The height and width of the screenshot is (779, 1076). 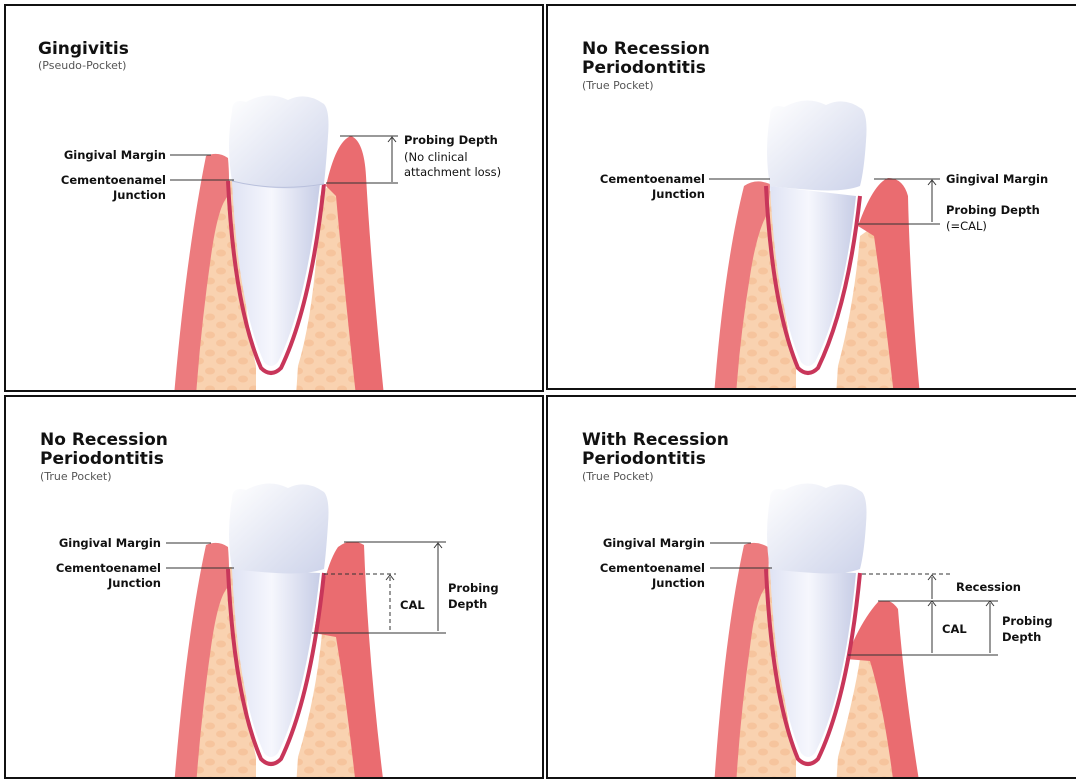 What do you see at coordinates (966, 226) in the screenshot?
I see `label-cal-note: (=CAL)` at bounding box center [966, 226].